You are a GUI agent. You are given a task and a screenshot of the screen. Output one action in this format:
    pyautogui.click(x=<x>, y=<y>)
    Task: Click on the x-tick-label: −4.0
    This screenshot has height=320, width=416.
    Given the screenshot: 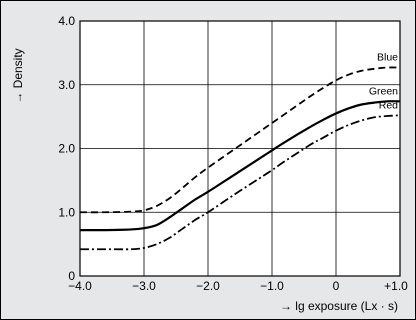 What is the action you would take?
    pyautogui.click(x=80, y=286)
    